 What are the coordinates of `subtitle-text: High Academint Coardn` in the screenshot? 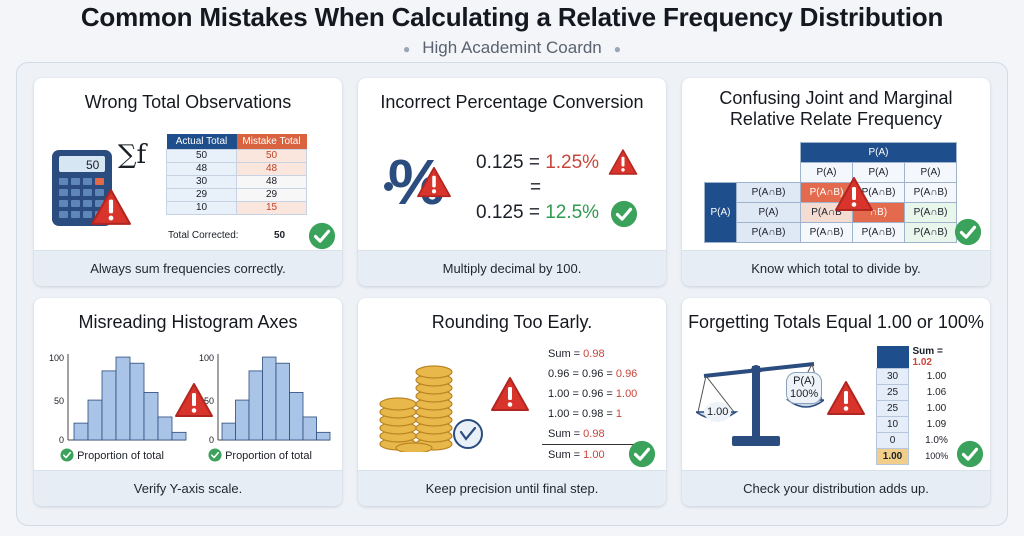 It's located at (512, 47).